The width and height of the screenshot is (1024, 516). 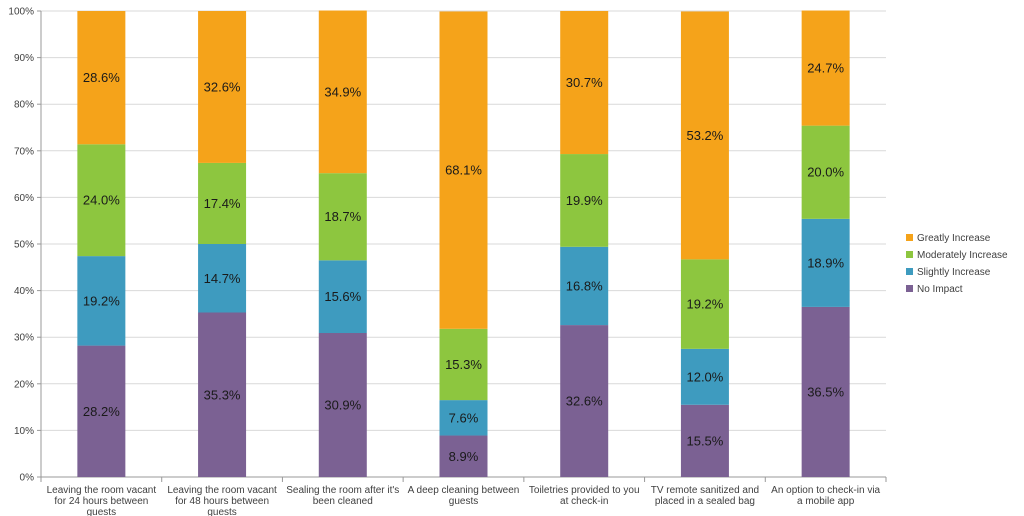 I want to click on data-label: 18.7%, so click(x=342, y=216).